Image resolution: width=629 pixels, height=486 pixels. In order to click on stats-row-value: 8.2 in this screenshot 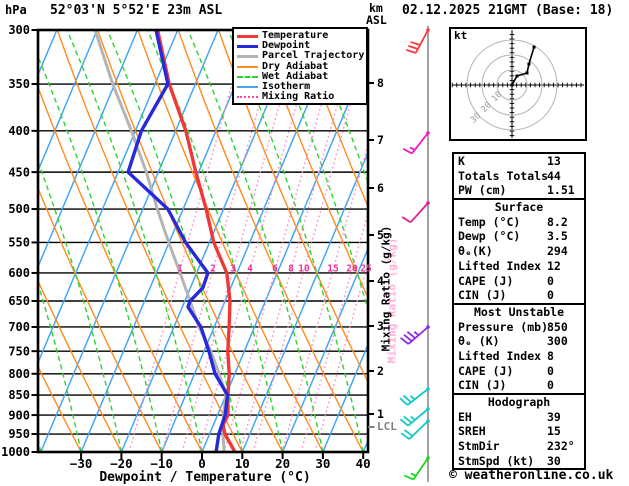, I will do `click(557, 221)`.